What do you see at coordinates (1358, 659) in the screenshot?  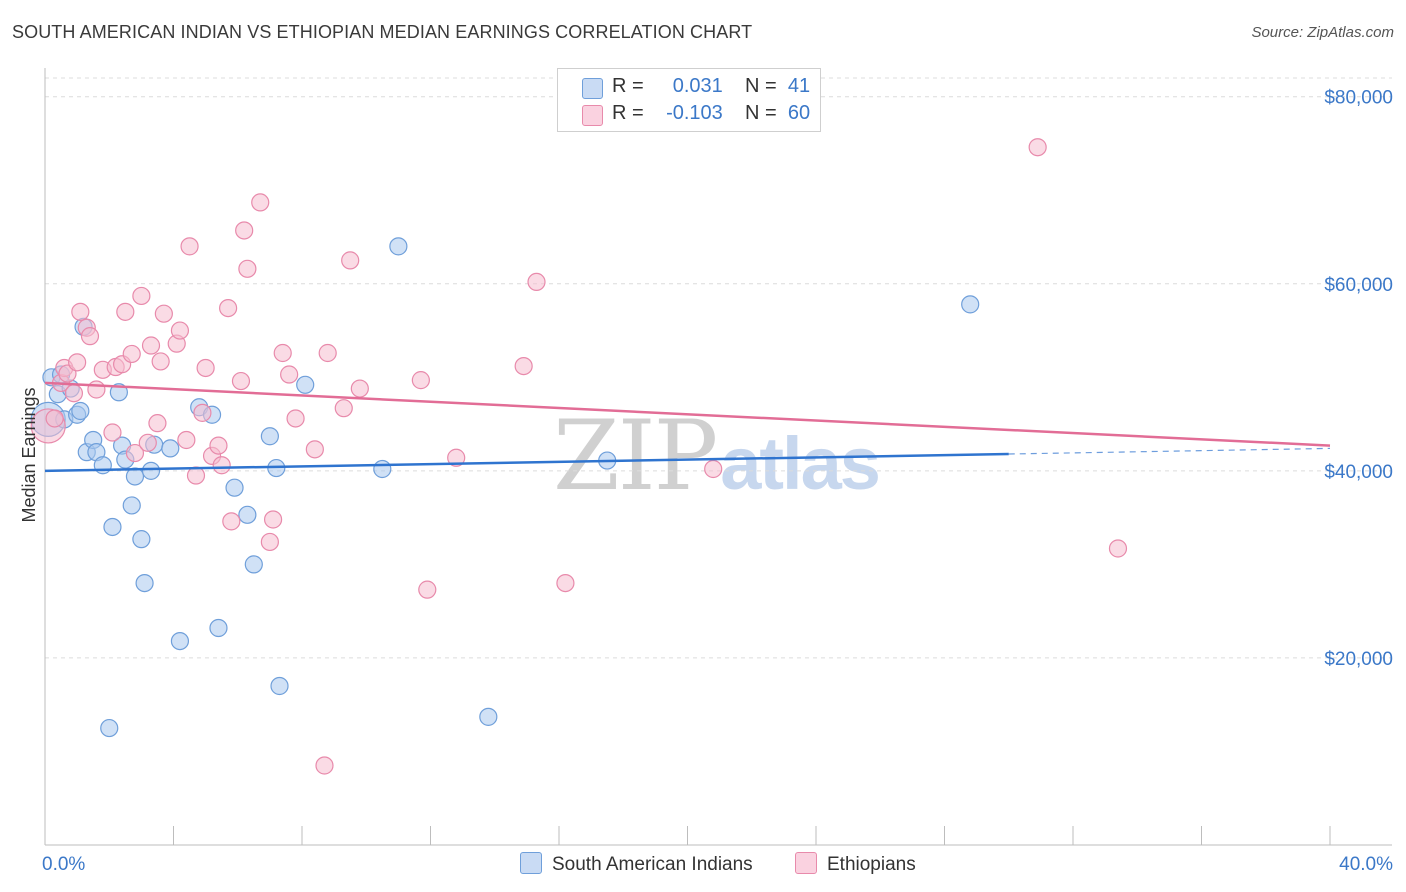 I see `y-tick-label: $20,000` at bounding box center [1358, 659].